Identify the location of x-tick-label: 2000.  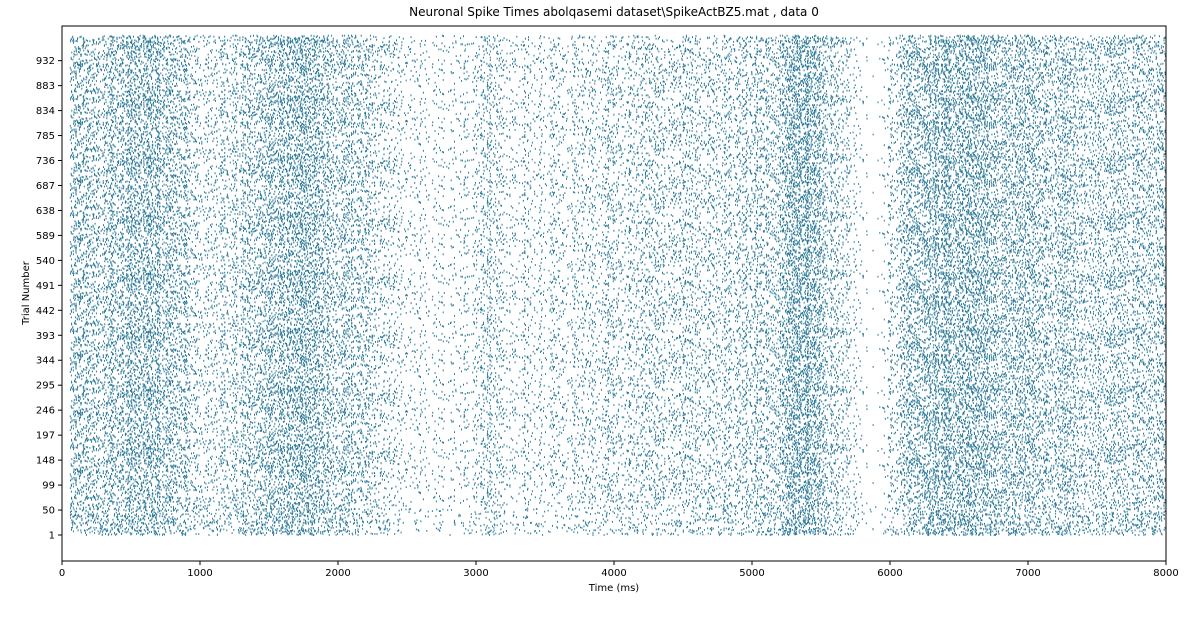
(337, 573).